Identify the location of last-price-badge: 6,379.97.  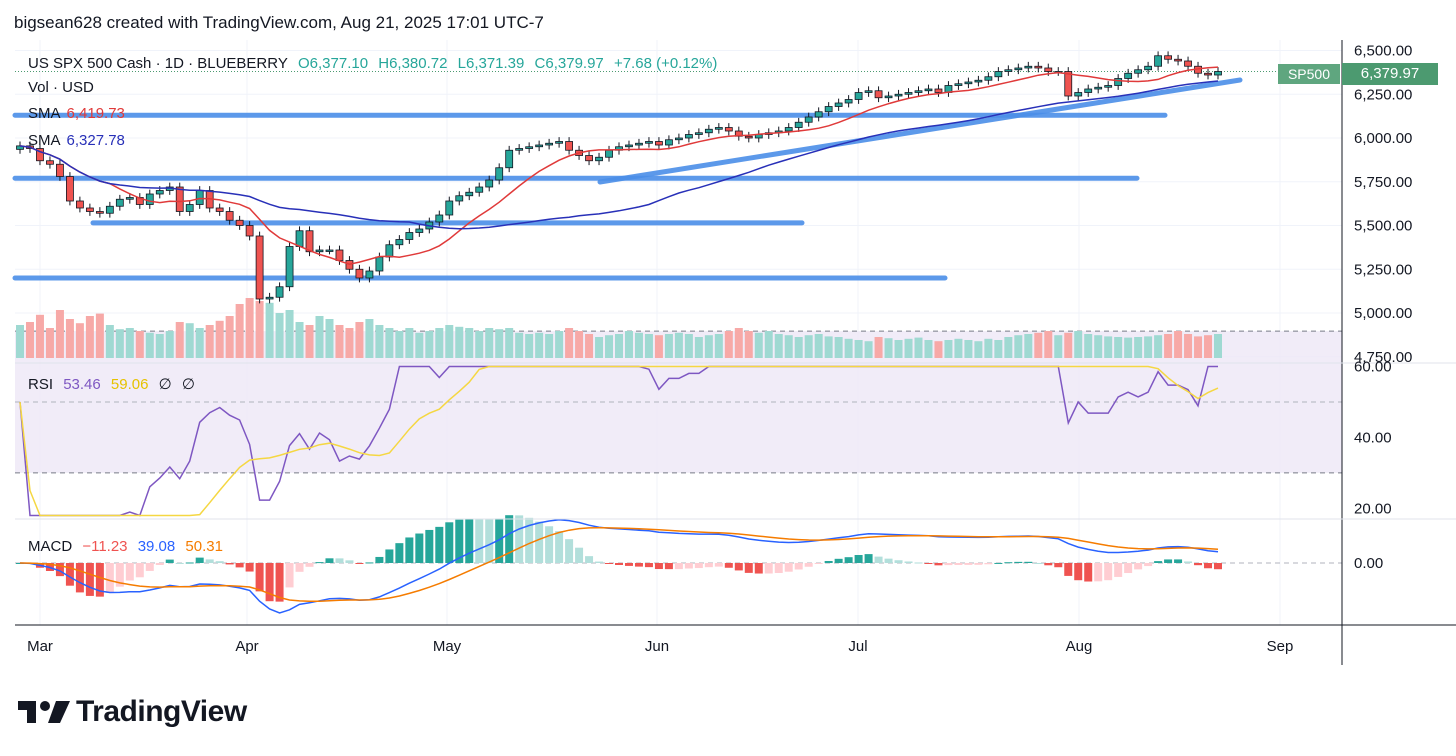
(1390, 74).